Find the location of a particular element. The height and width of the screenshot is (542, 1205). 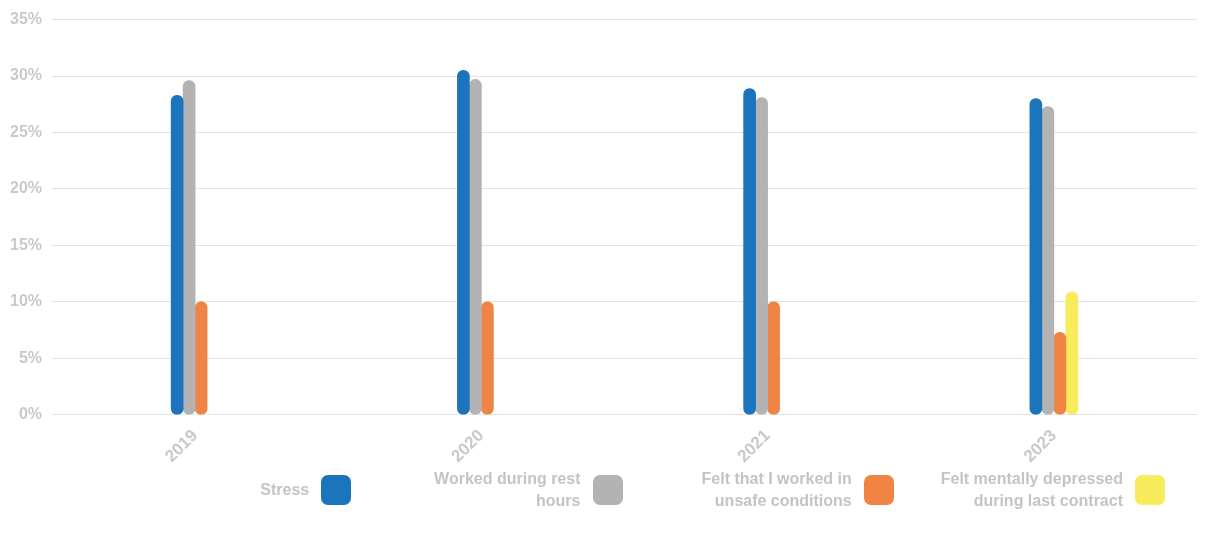

legend-label: Felt mentally depressed during last contract is located at coordinates (1031, 490).